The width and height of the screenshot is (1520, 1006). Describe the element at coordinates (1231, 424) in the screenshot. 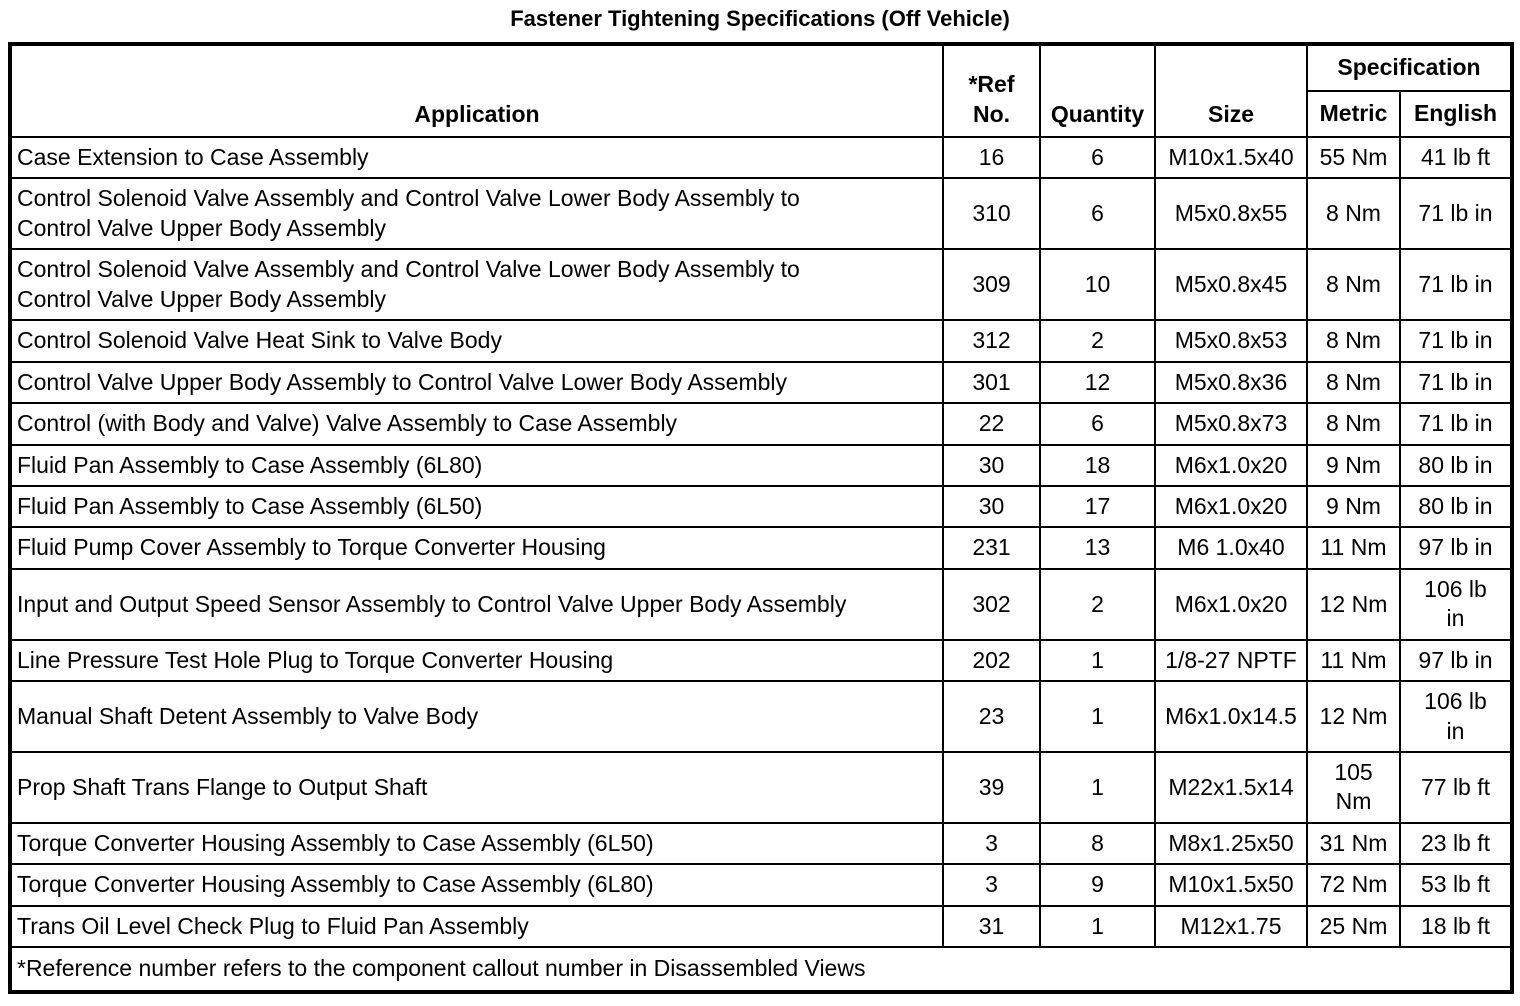

I see `cell-size: M5x0.8x73` at that location.